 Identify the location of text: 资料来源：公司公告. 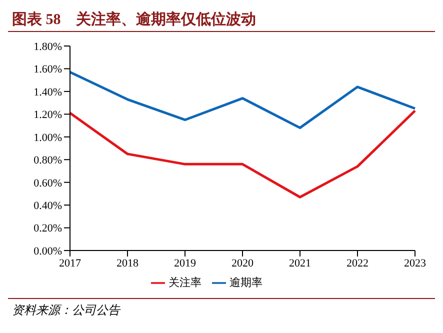
(67, 310).